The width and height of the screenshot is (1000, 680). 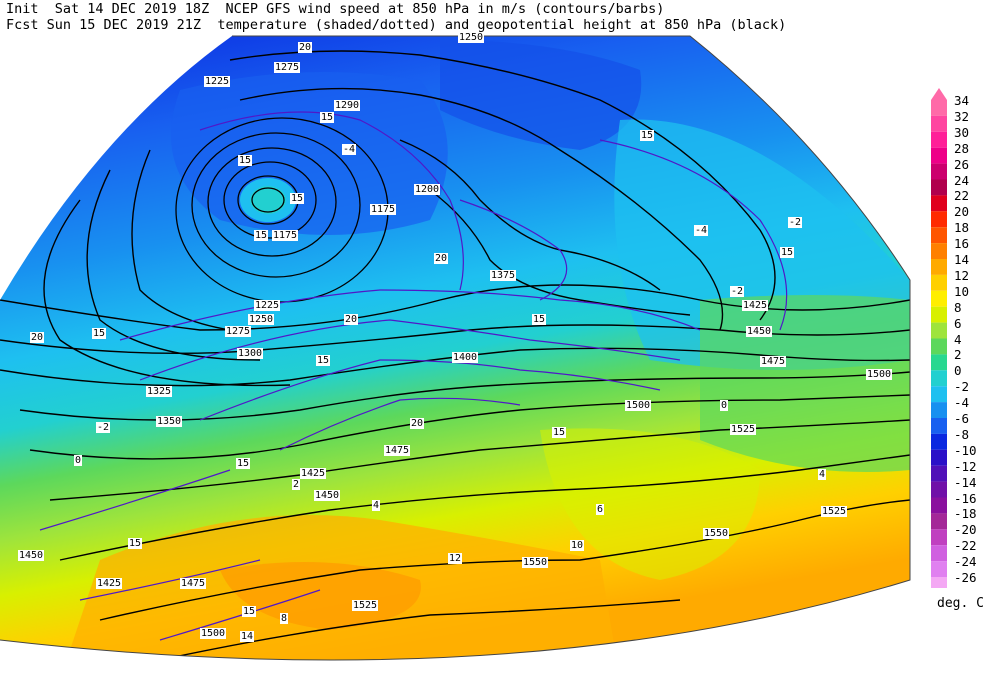 I want to click on colorbar-level-label: -4, so click(x=962, y=403).